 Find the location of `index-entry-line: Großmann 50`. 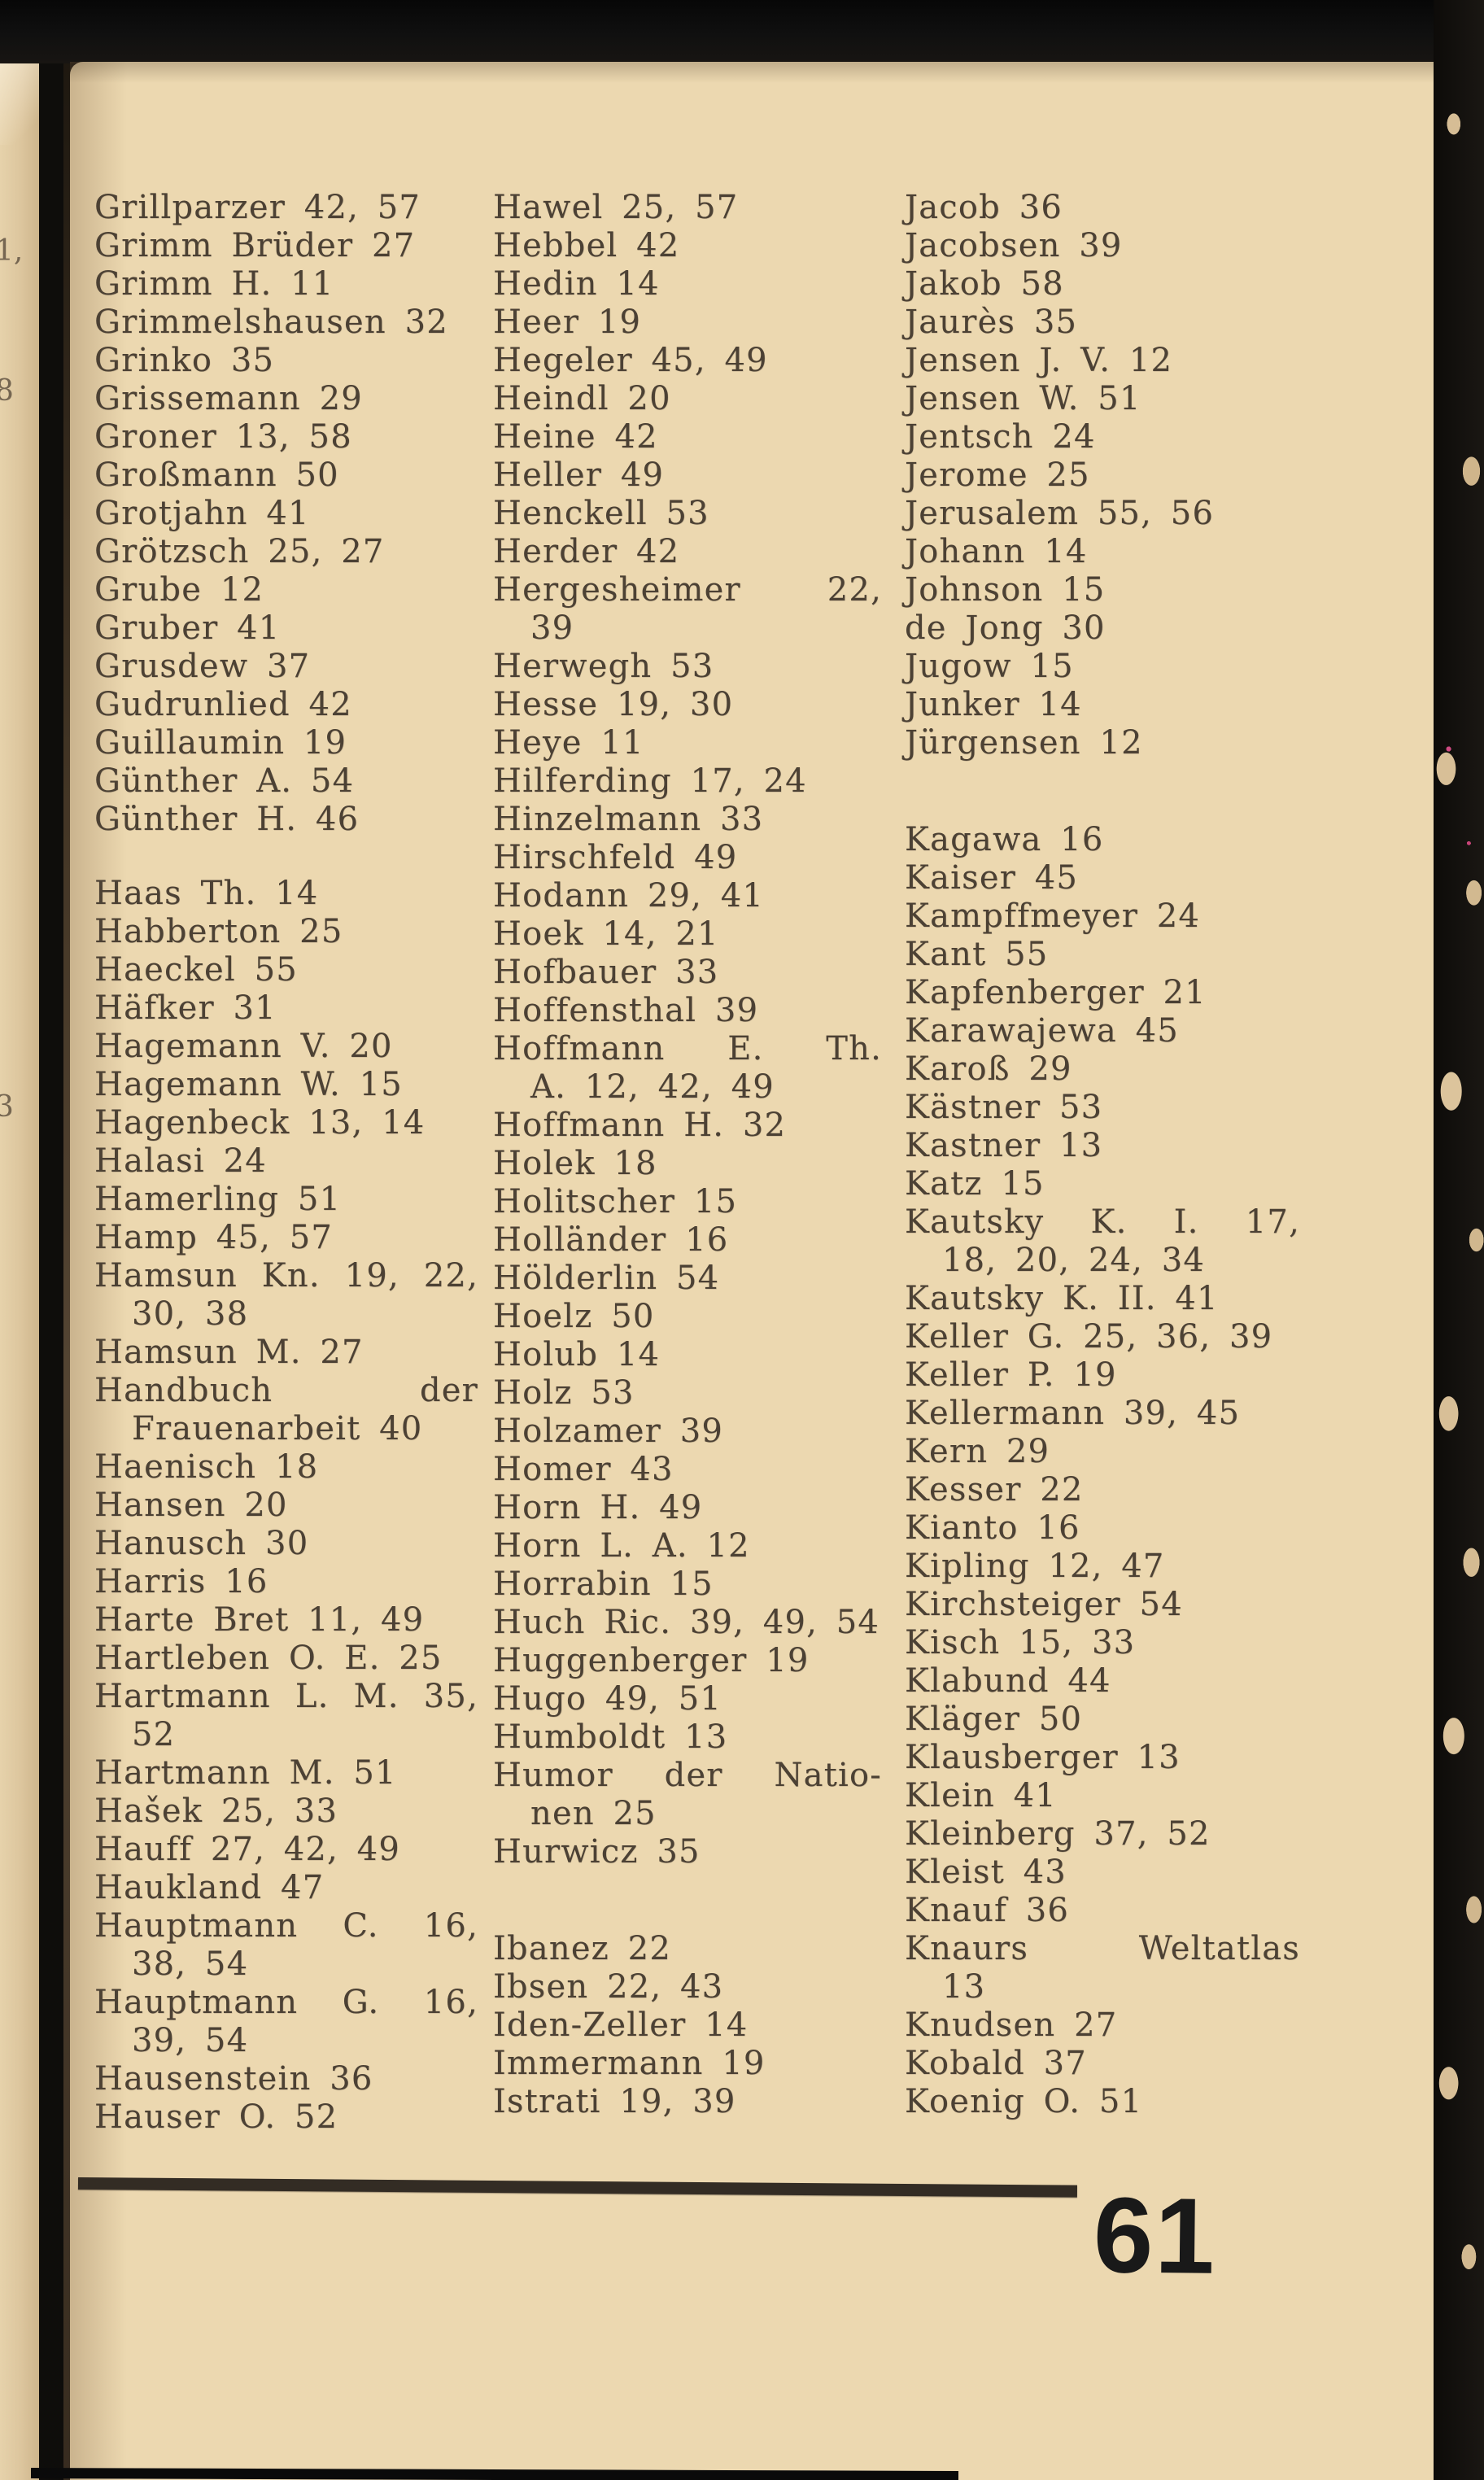

index-entry-line: Großmann 50 is located at coordinates (216, 475).